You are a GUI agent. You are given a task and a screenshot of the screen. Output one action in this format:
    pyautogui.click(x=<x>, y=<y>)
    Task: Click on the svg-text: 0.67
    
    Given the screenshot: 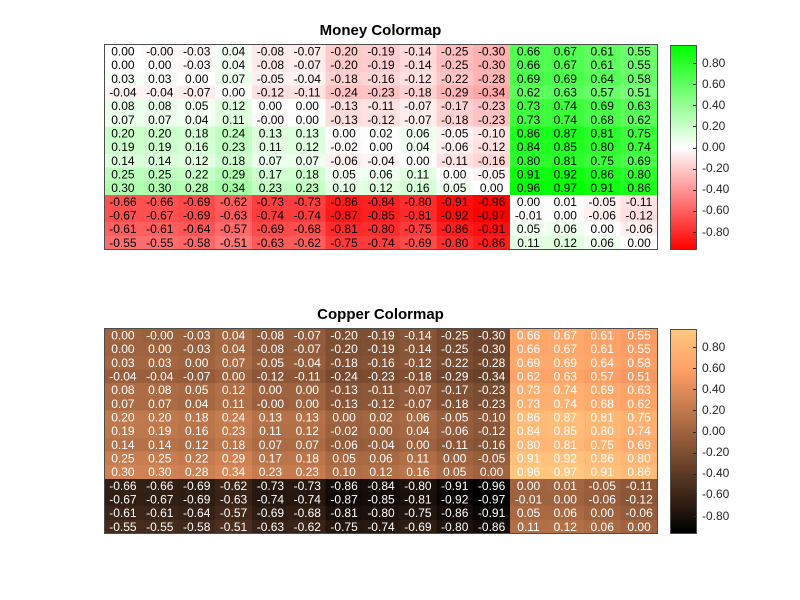 What is the action you would take?
    pyautogui.click(x=565, y=65)
    